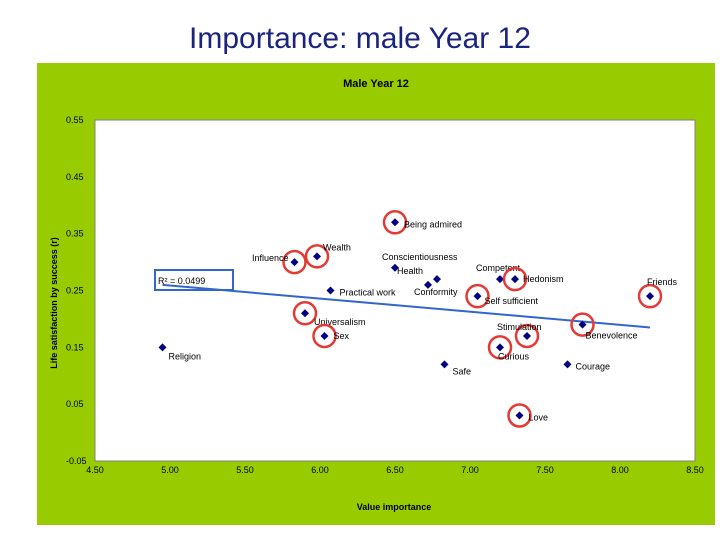 This screenshot has width=720, height=540. Describe the element at coordinates (360, 38) in the screenshot. I see `slide-title: Importance: male Year 12` at that location.